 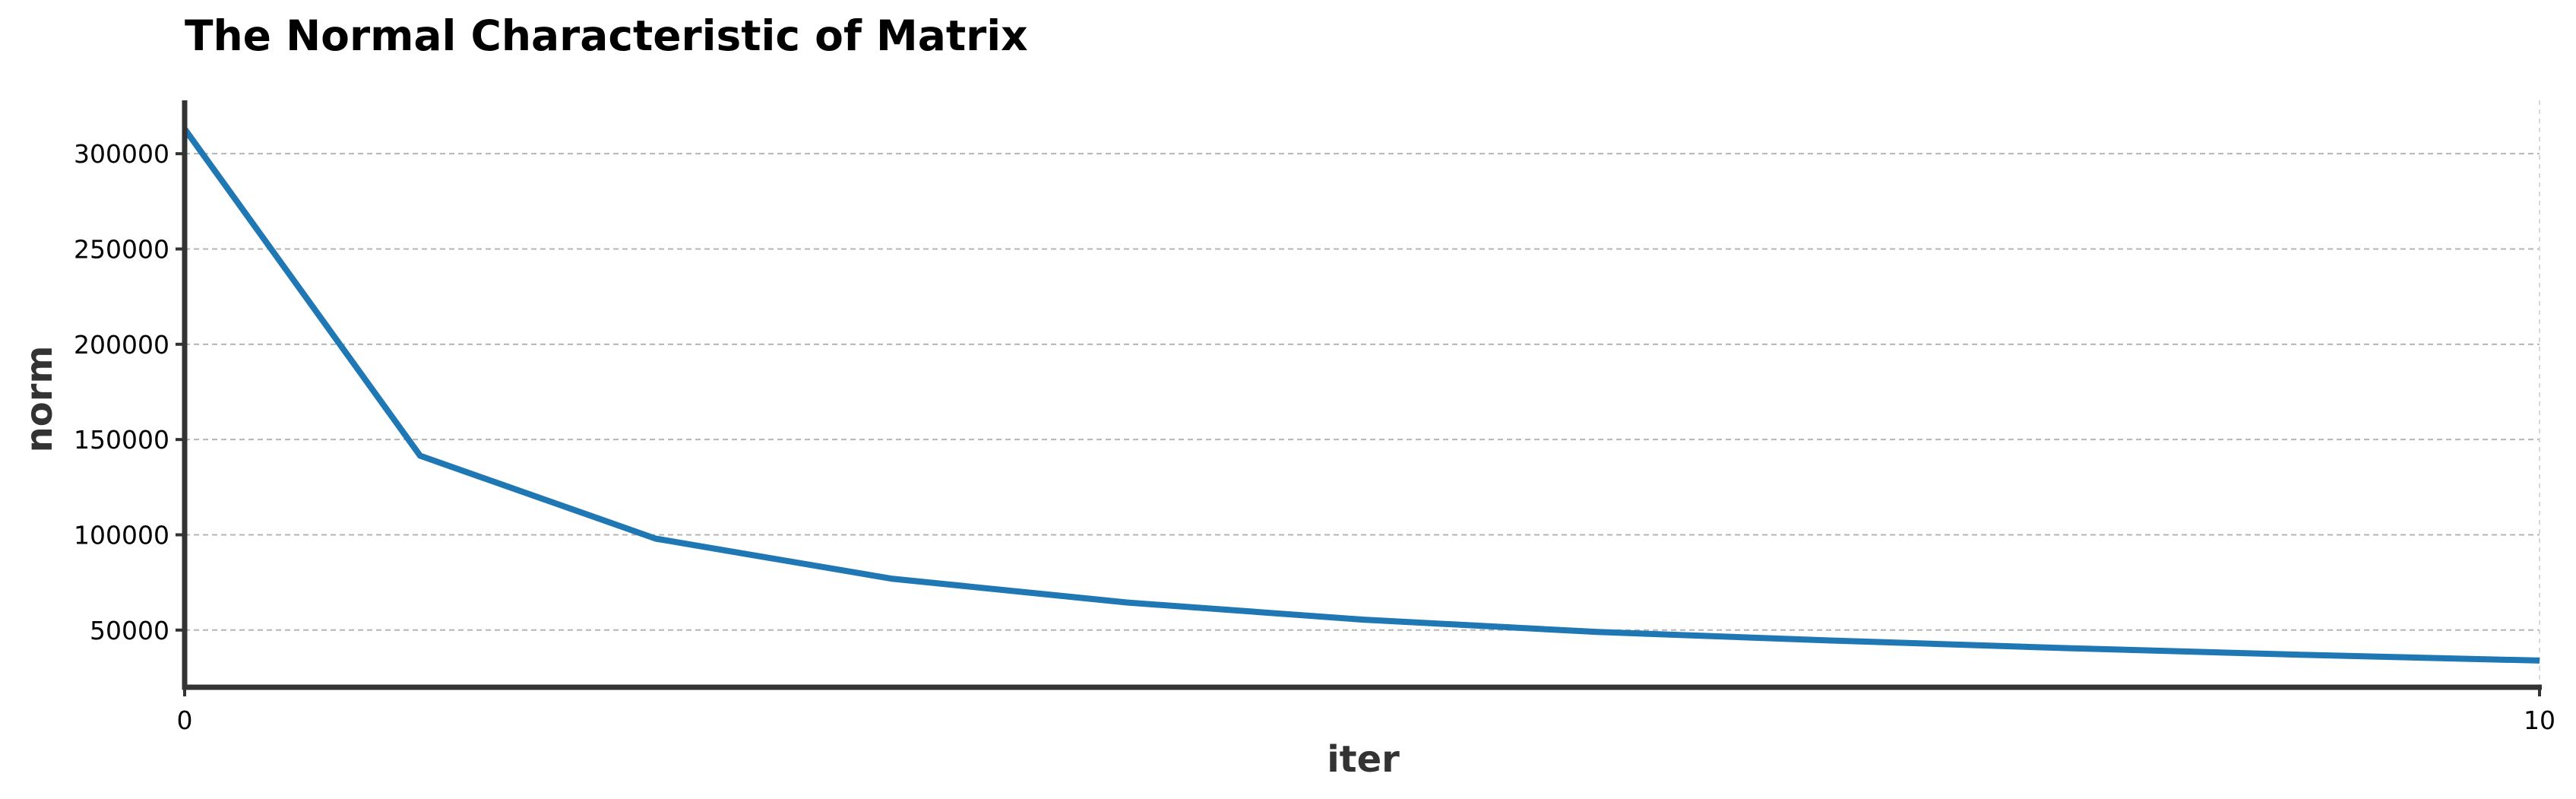 What do you see at coordinates (129, 392) in the screenshot?
I see `y-tick-labels: 50000 100000 150000 200000 250000 300000` at bounding box center [129, 392].